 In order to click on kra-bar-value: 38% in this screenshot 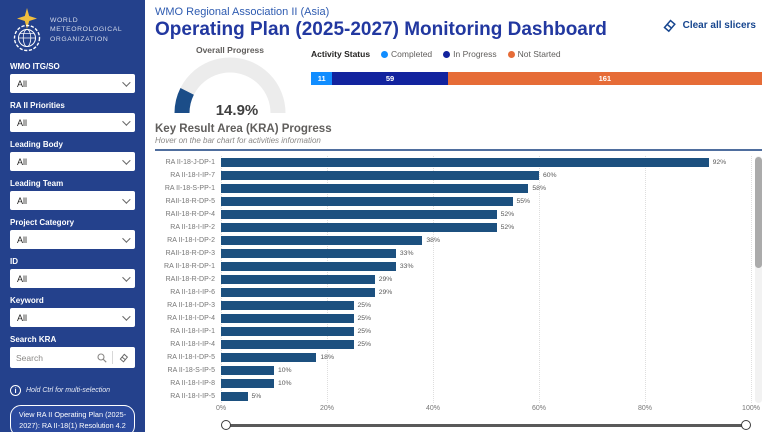, I will do `click(433, 240)`.